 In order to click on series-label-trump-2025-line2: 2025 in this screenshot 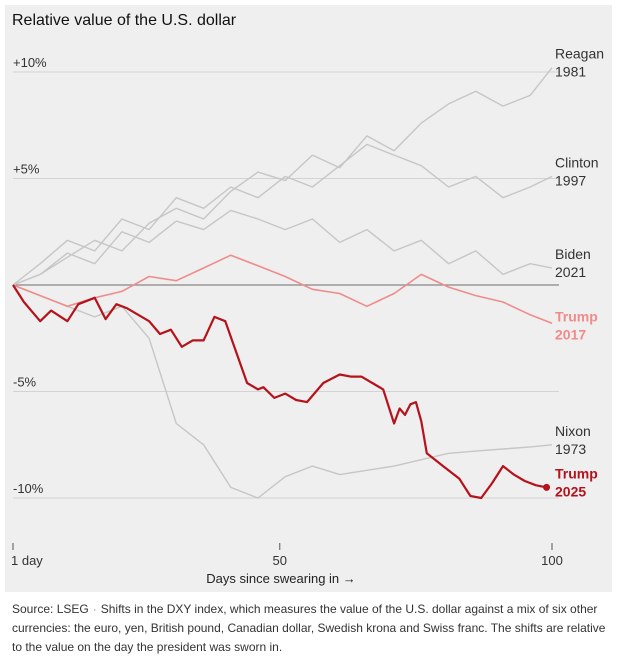, I will do `click(570, 491)`.